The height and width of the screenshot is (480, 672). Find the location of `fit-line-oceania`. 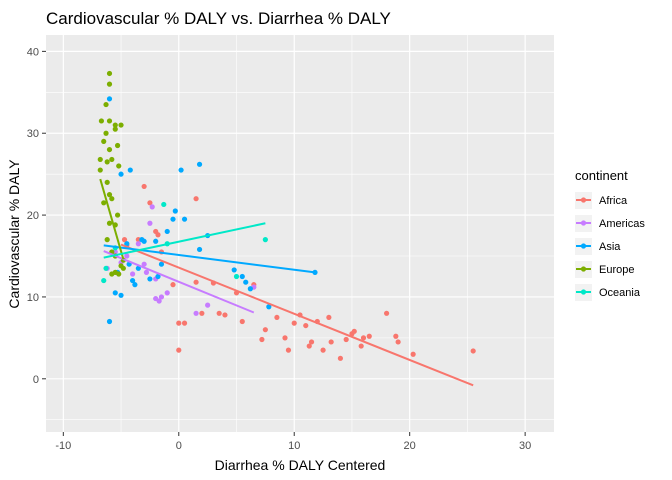

fit-line-oceania is located at coordinates (184, 240).